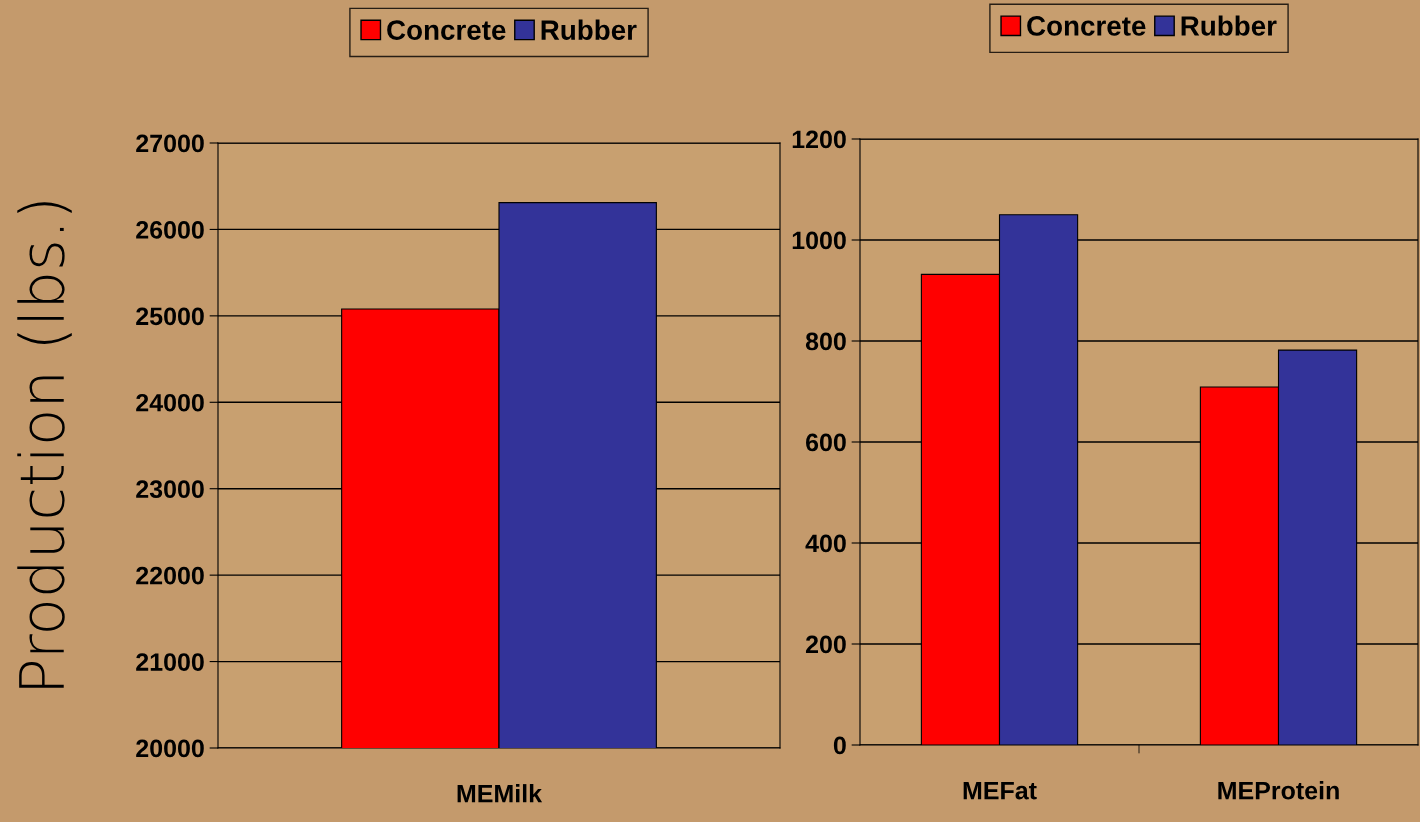 The image size is (1420, 822). I want to click on y-tick-label: 24000, so click(170, 402).